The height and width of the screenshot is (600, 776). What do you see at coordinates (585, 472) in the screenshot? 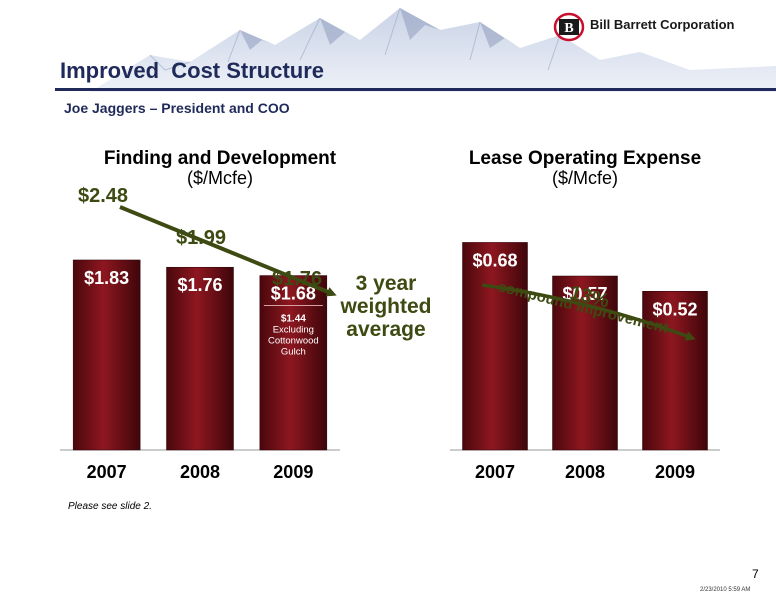
I see `loe-tick-label-2008: 2008` at bounding box center [585, 472].